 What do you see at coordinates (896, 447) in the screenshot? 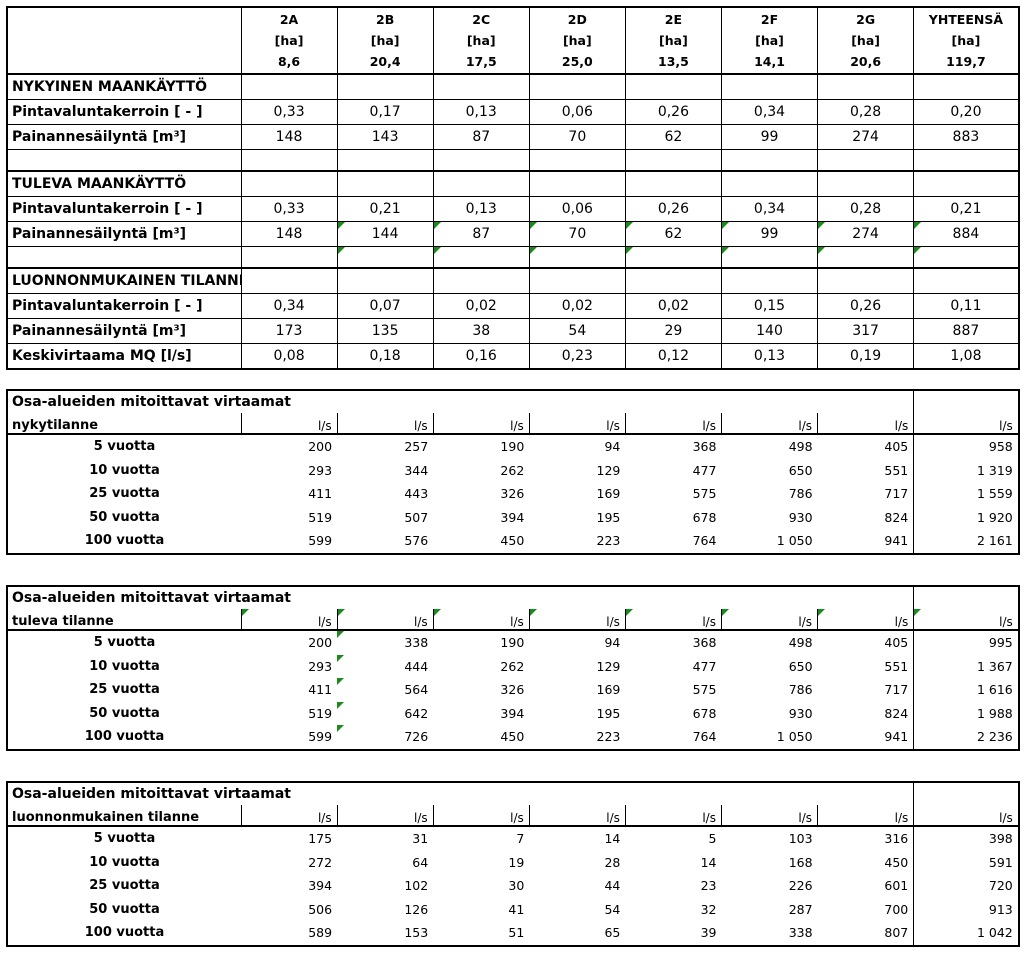
I see `flow-value-cell: 405` at bounding box center [896, 447].